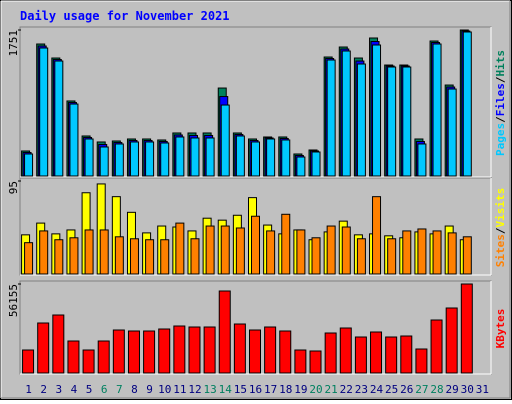 The image size is (512, 404). I want to click on x-tick-label: 5, so click(89, 389).